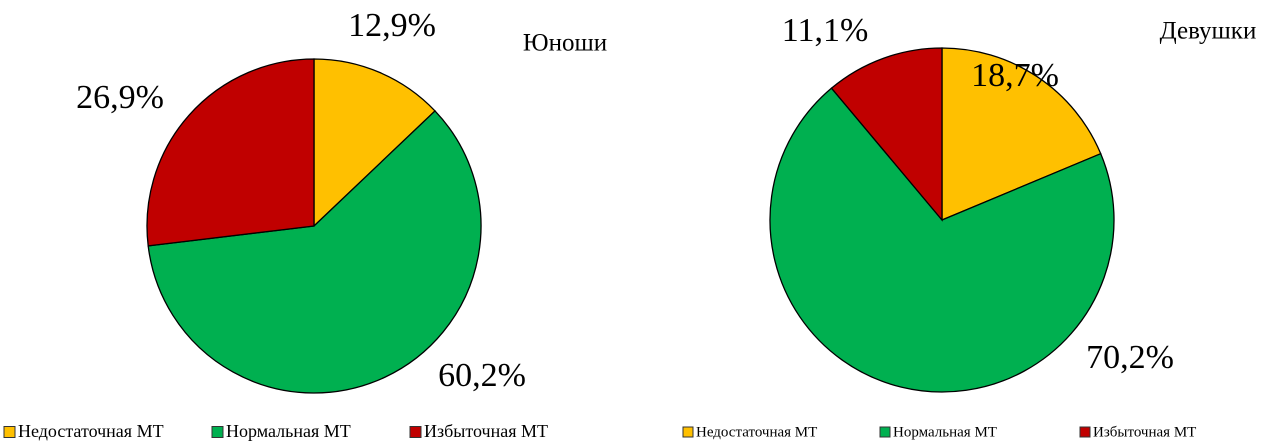  Describe the element at coordinates (1015, 75) in the screenshot. I see `data-label: 18,7%` at that location.